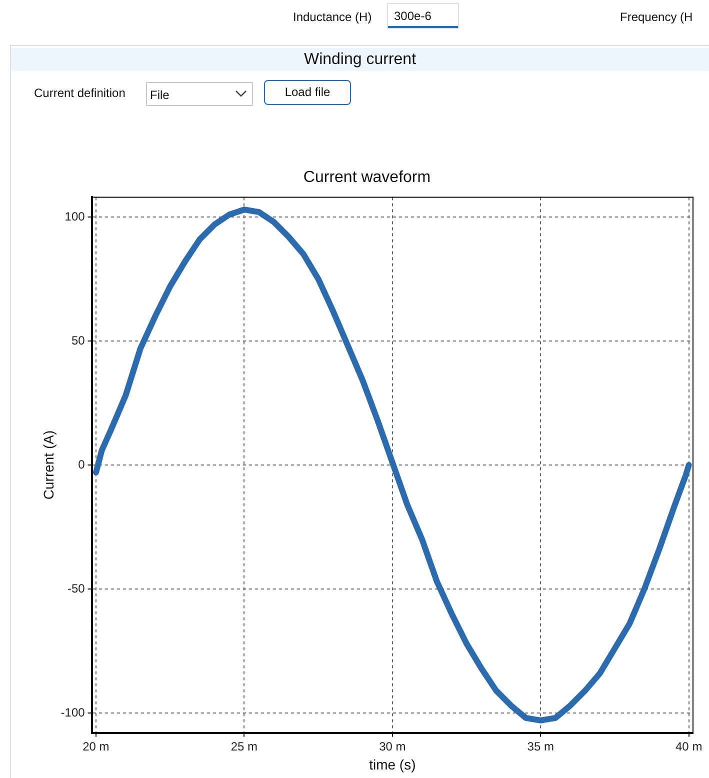 This screenshot has width=709, height=778. What do you see at coordinates (332, 17) in the screenshot?
I see `text: Inductance (H)` at bounding box center [332, 17].